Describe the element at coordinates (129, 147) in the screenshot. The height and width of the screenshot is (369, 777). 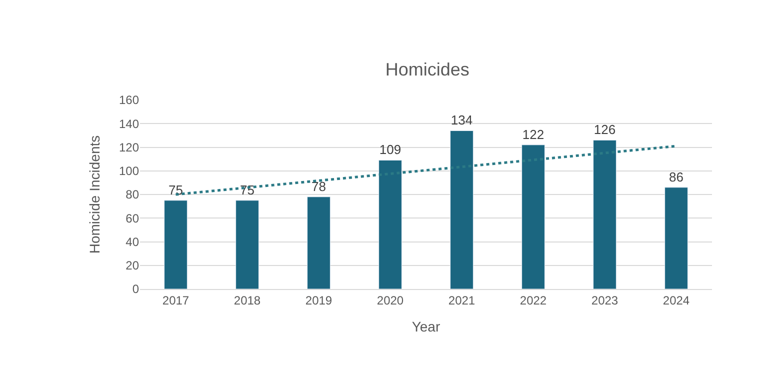
I see `y-tick-label: 120` at that location.